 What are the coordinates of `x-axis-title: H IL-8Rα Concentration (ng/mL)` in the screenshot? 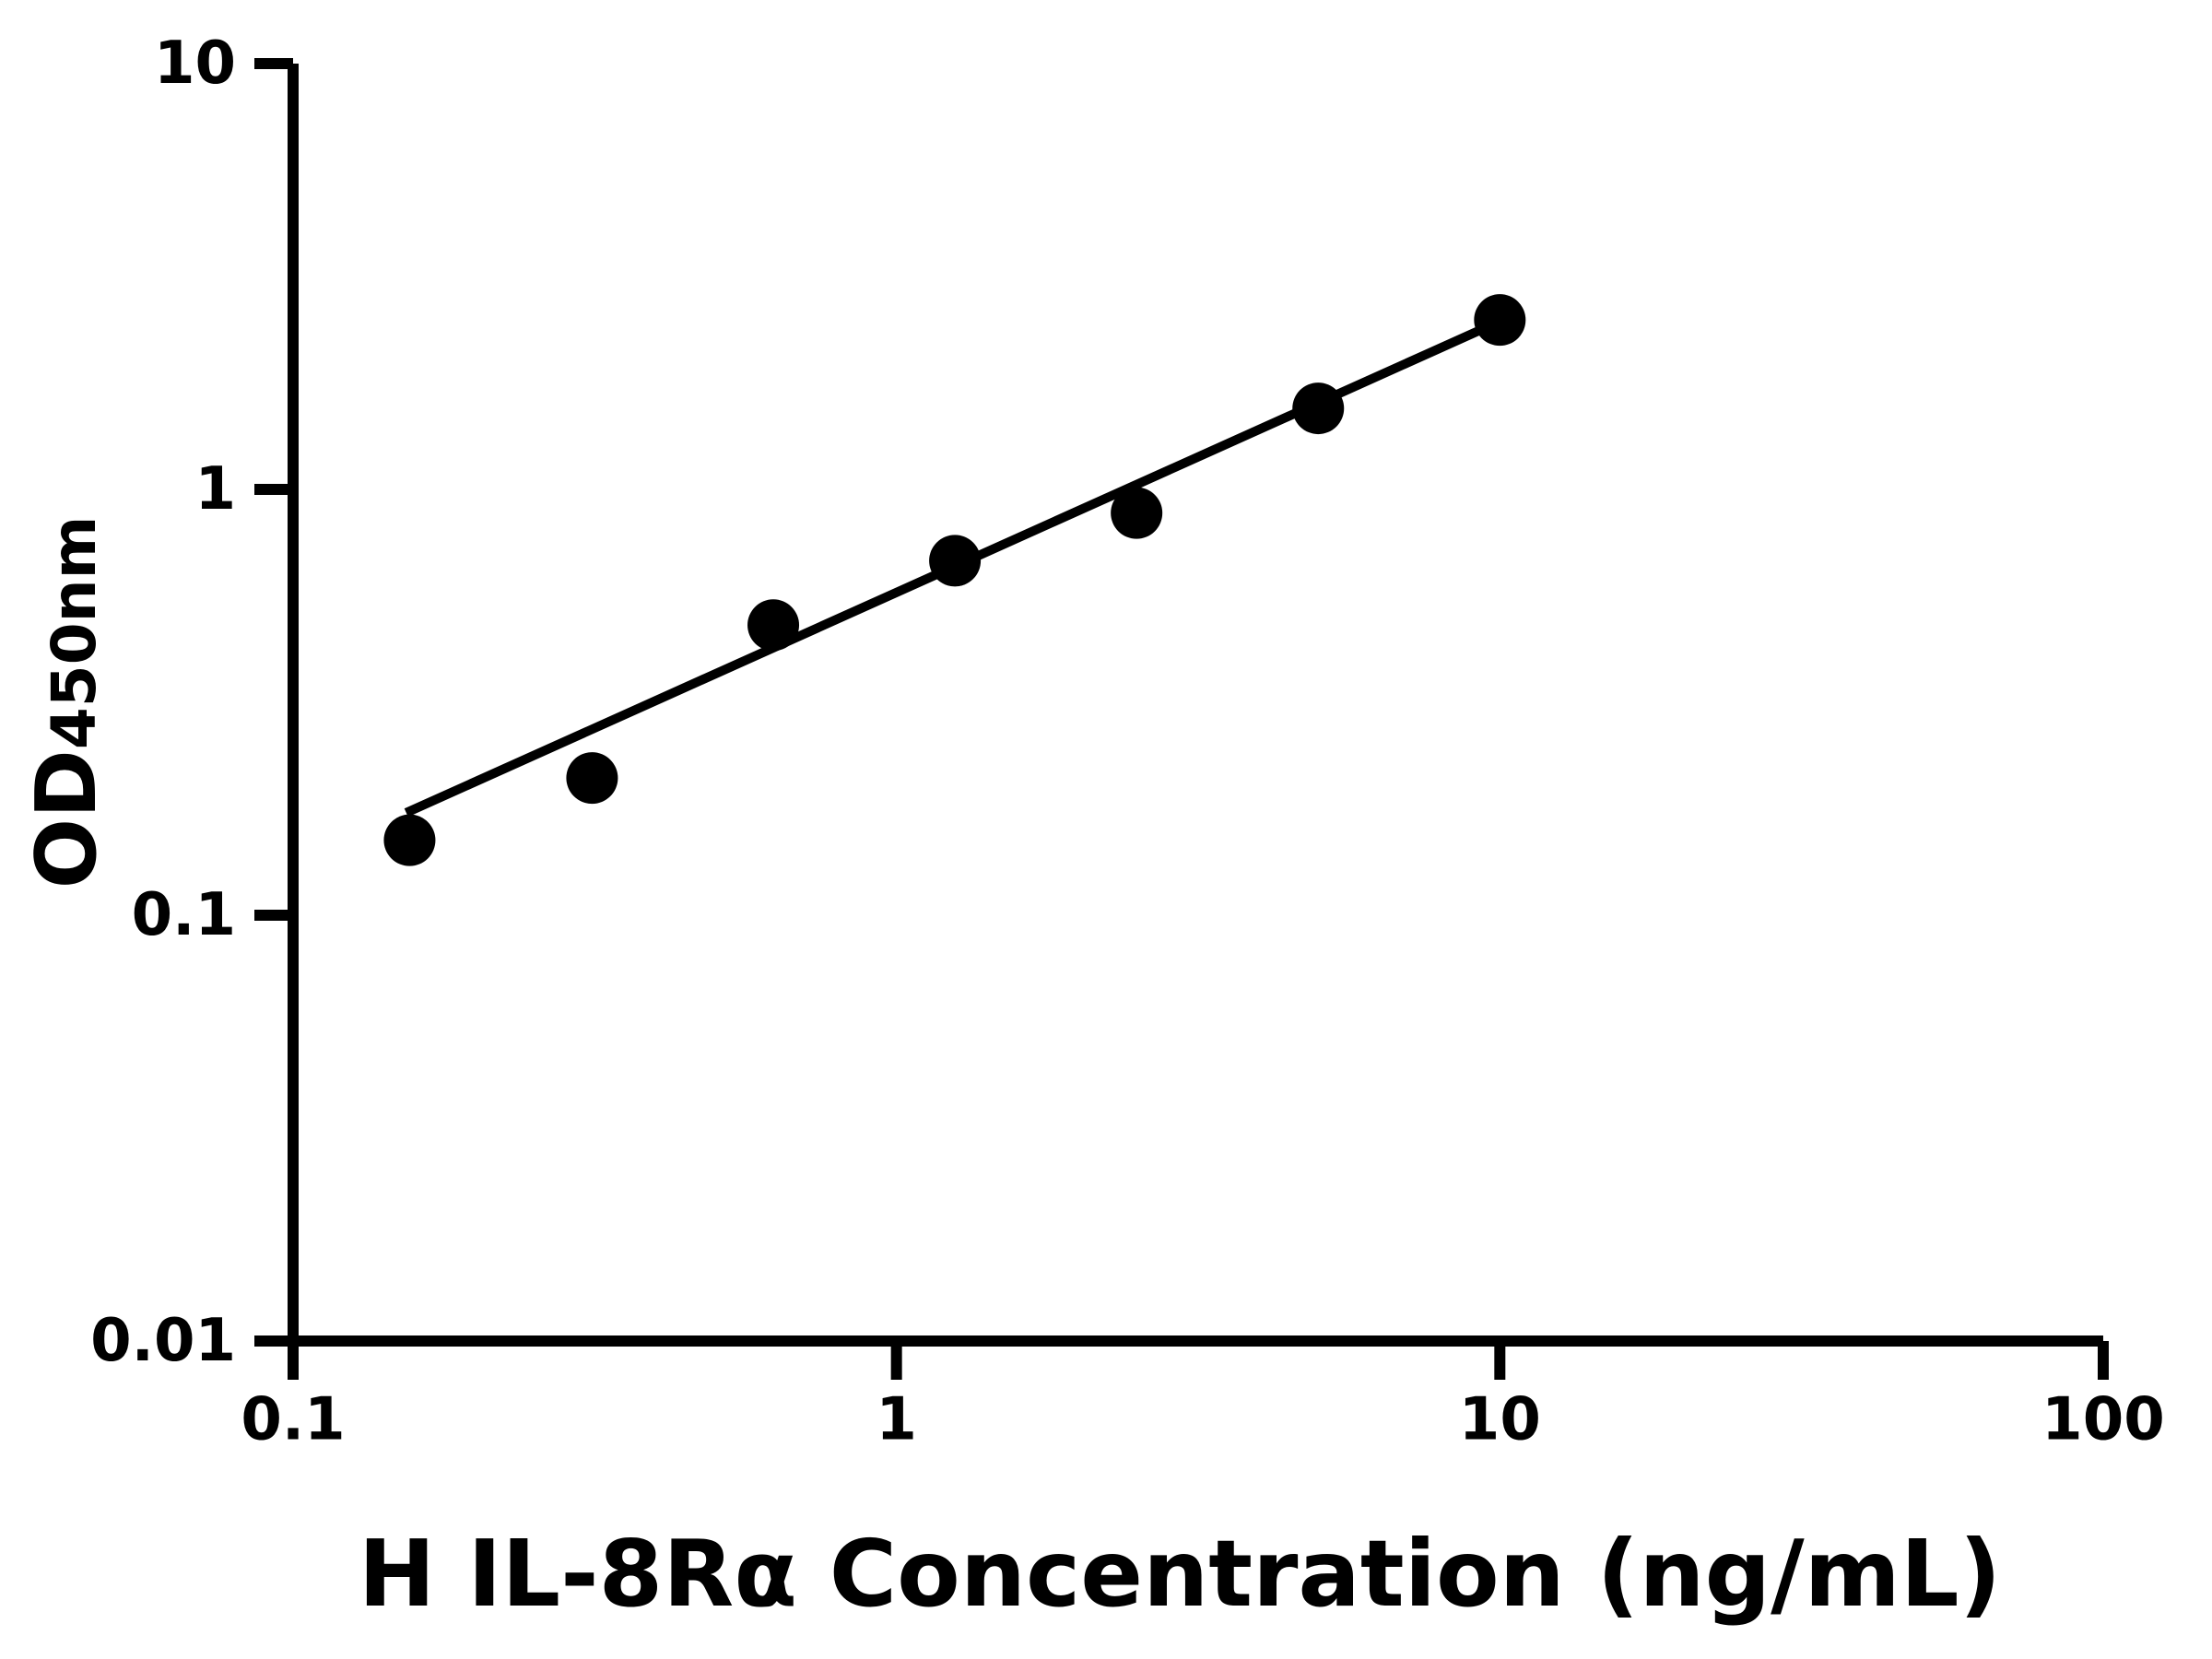 It's located at (1180, 1574).